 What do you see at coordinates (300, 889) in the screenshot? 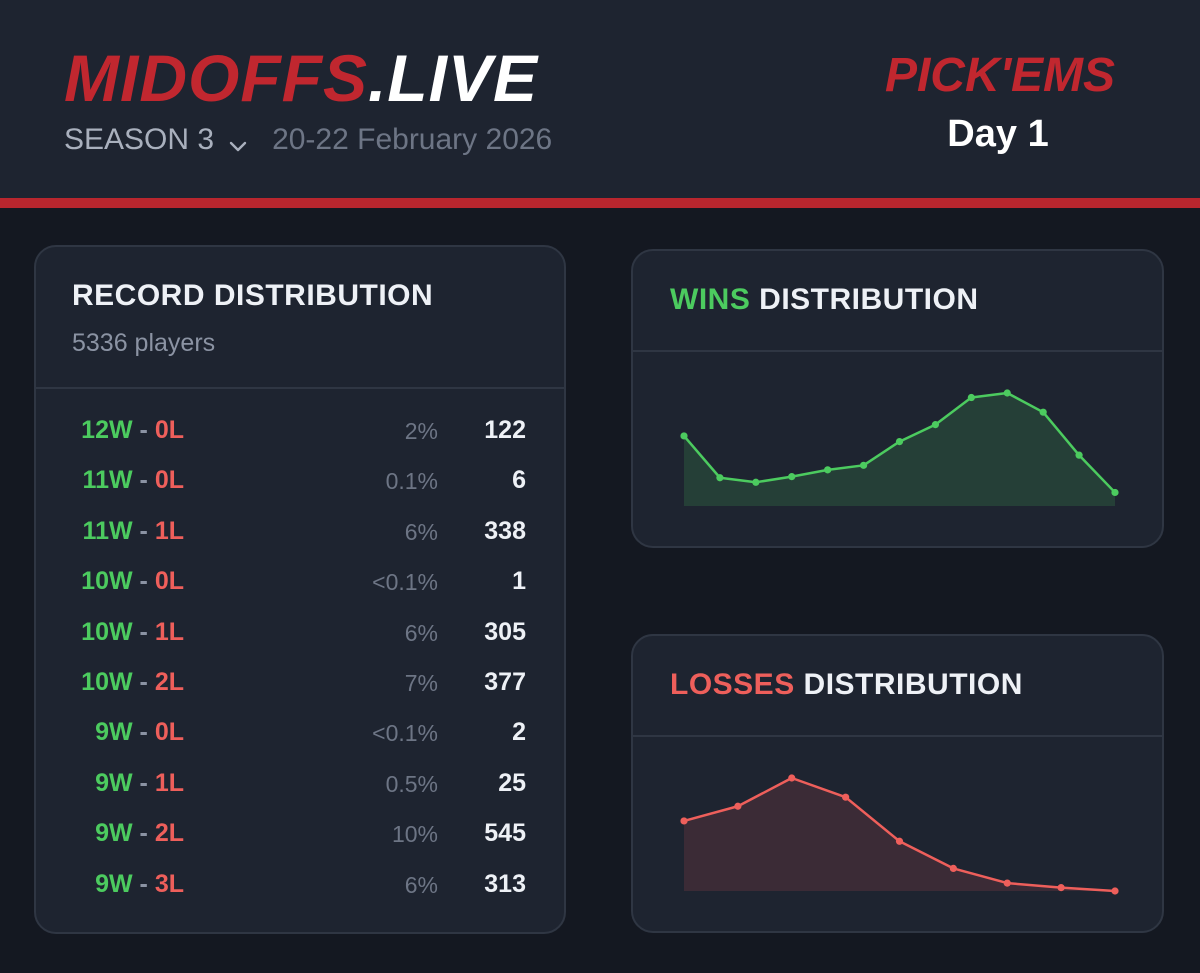
I see `record-row: 9W - 3L 6% 313` at bounding box center [300, 889].